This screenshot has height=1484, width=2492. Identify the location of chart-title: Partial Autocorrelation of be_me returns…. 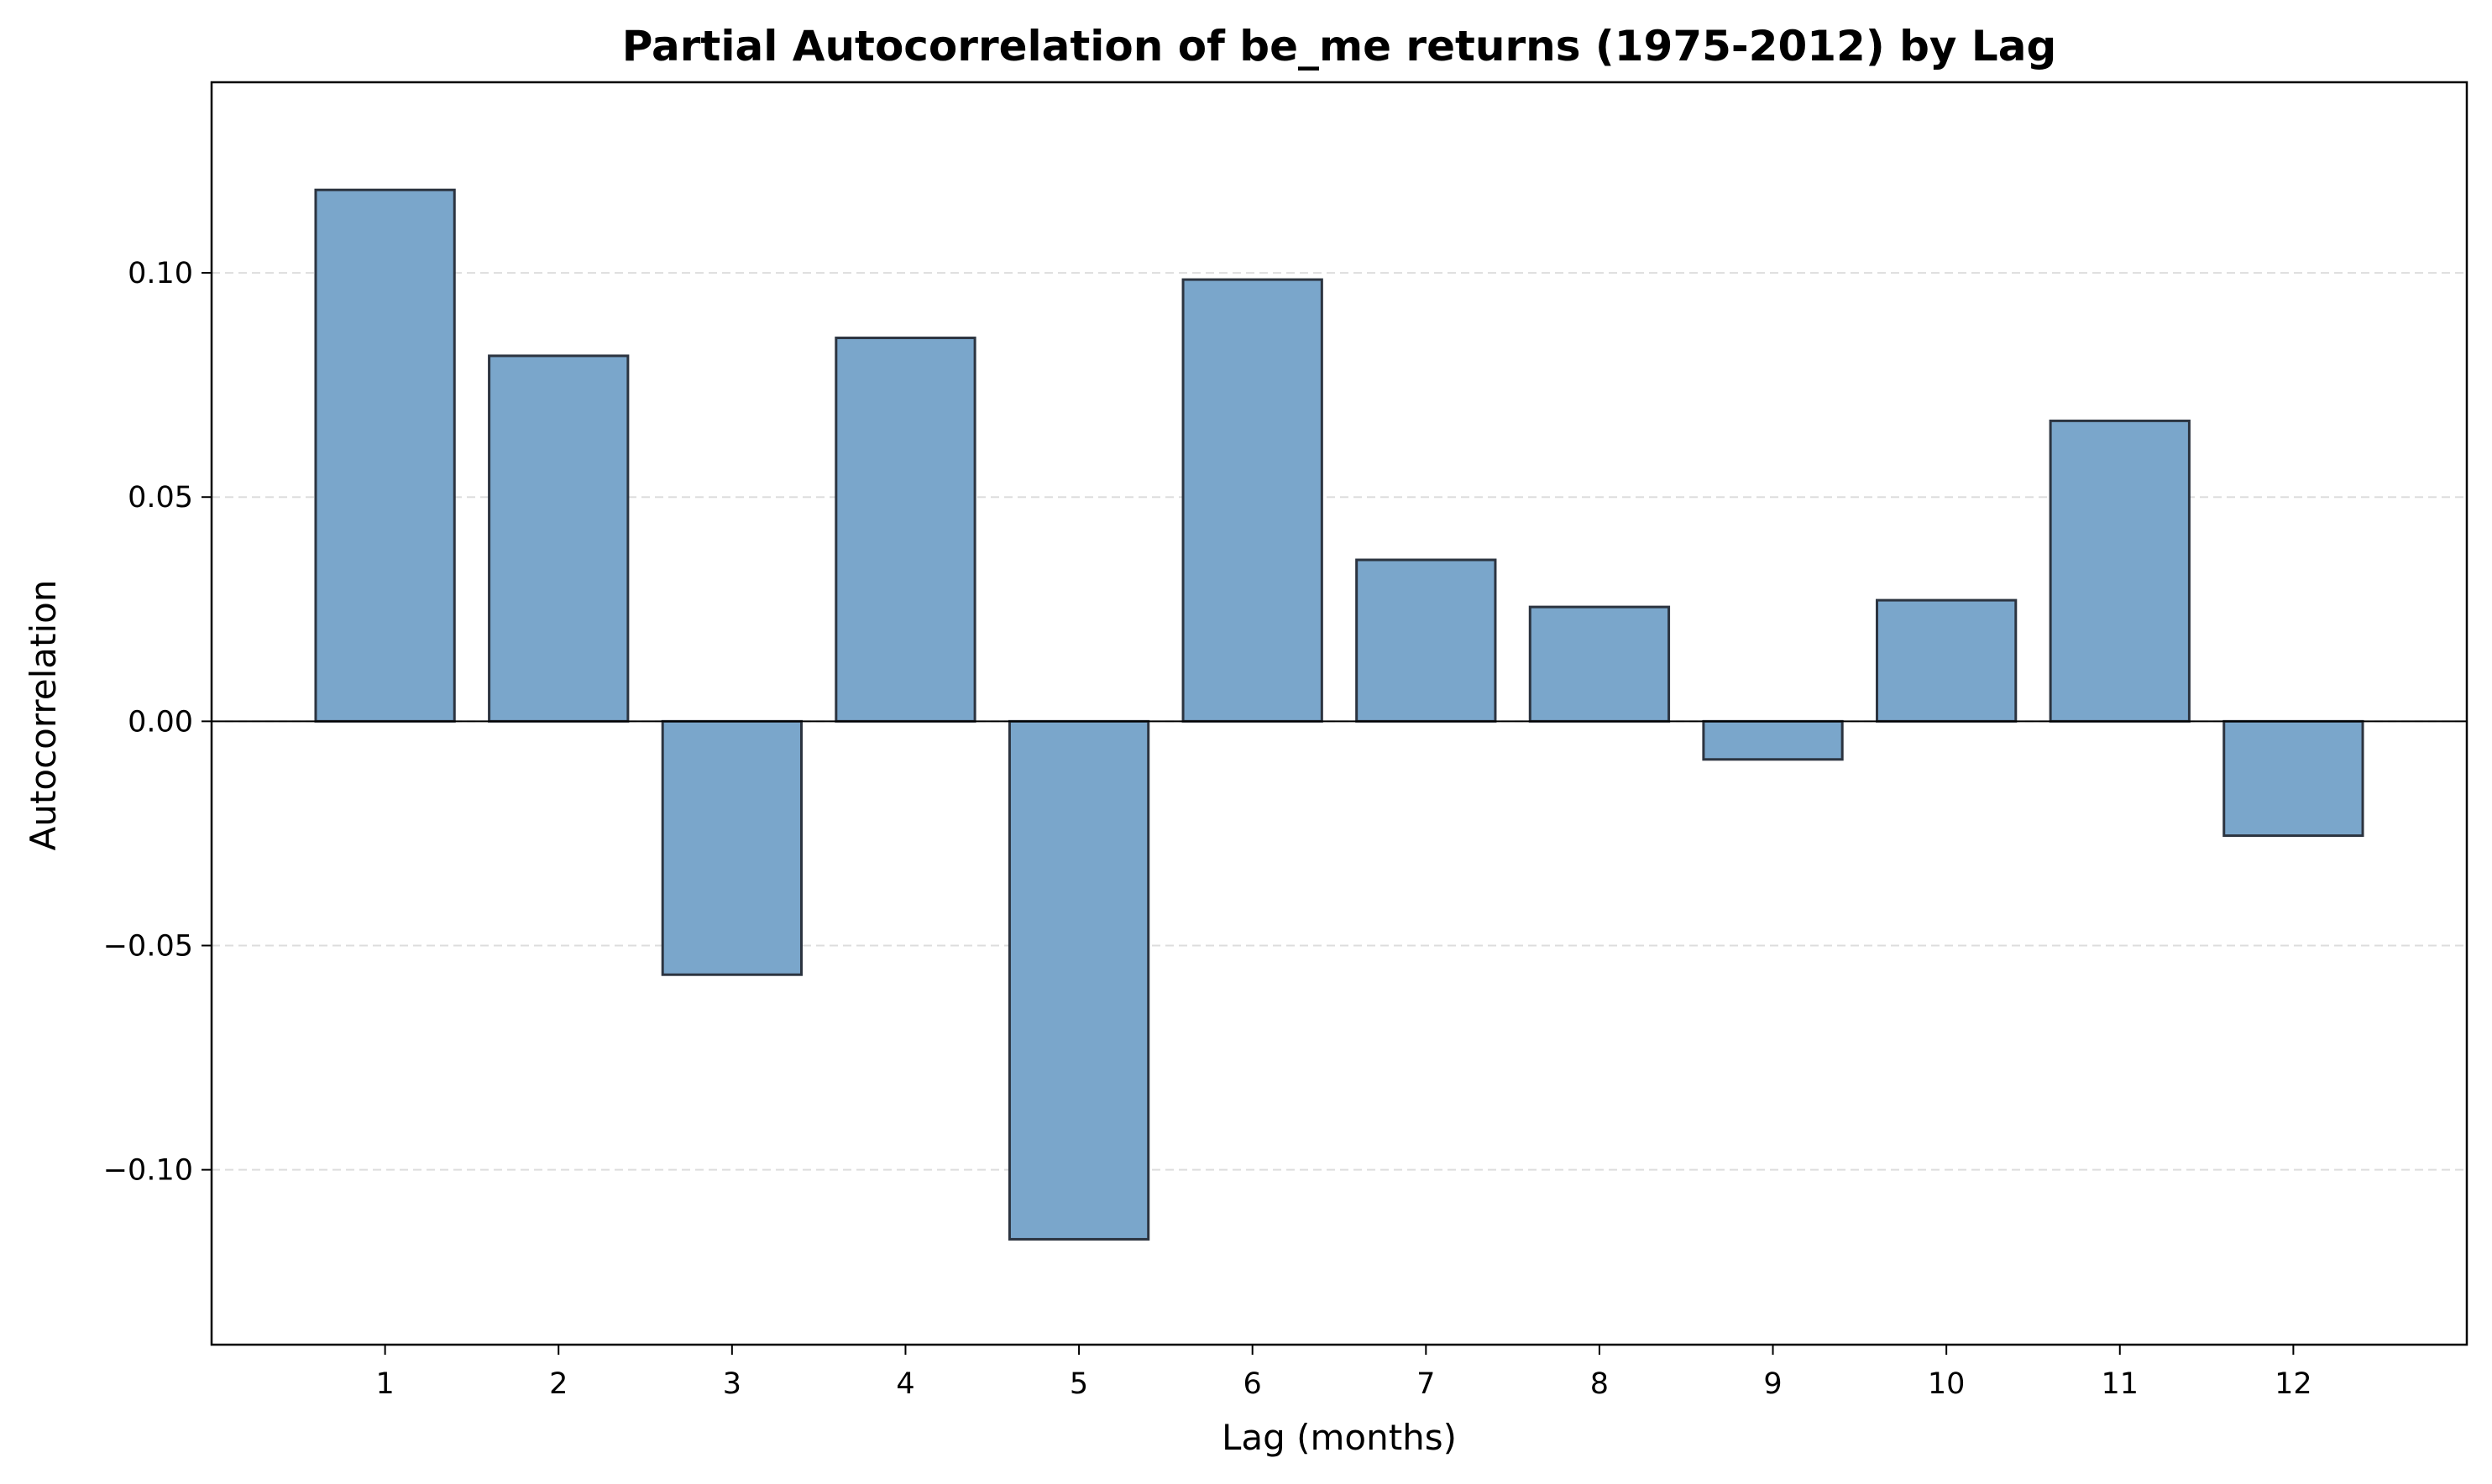
(1339, 46).